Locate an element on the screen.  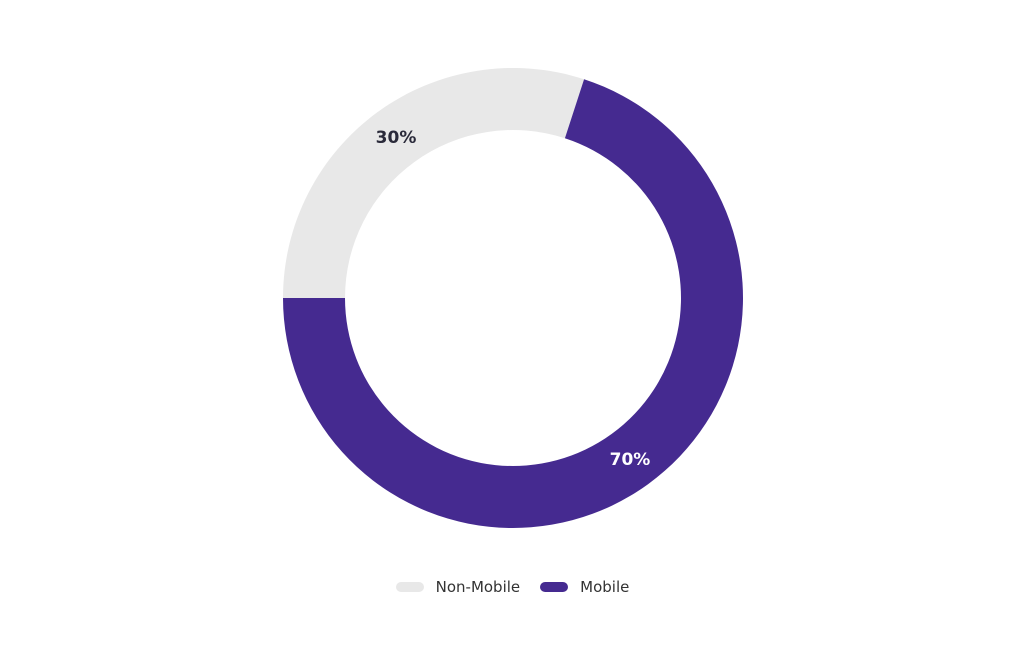
legend: Non-Mobile Mobile is located at coordinates (512, 587).